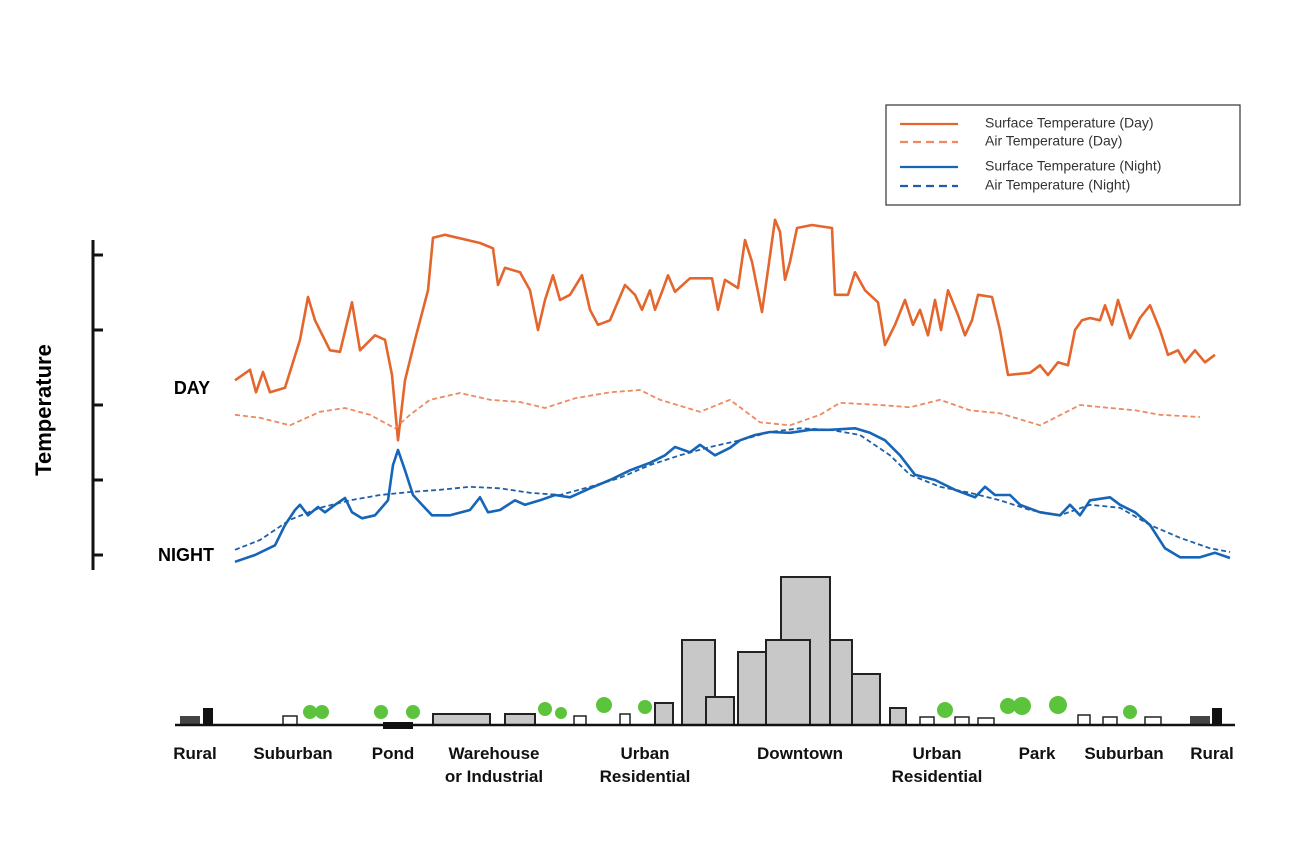 The image size is (1293, 862). I want to click on legend-label: Surface Temperature (Day), so click(1069, 123).